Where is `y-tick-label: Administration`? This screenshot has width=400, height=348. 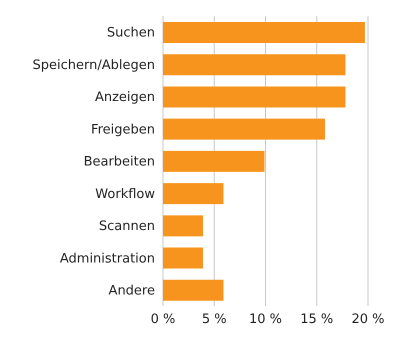 y-tick-label: Administration is located at coordinates (107, 258).